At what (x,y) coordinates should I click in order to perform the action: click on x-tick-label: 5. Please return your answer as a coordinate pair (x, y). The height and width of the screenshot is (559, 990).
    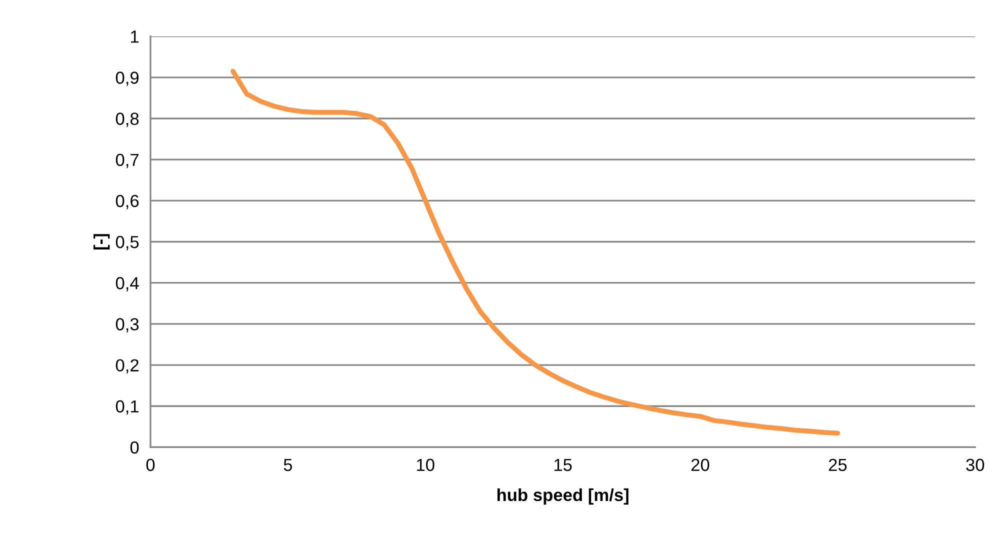
    Looking at the image, I should click on (288, 465).